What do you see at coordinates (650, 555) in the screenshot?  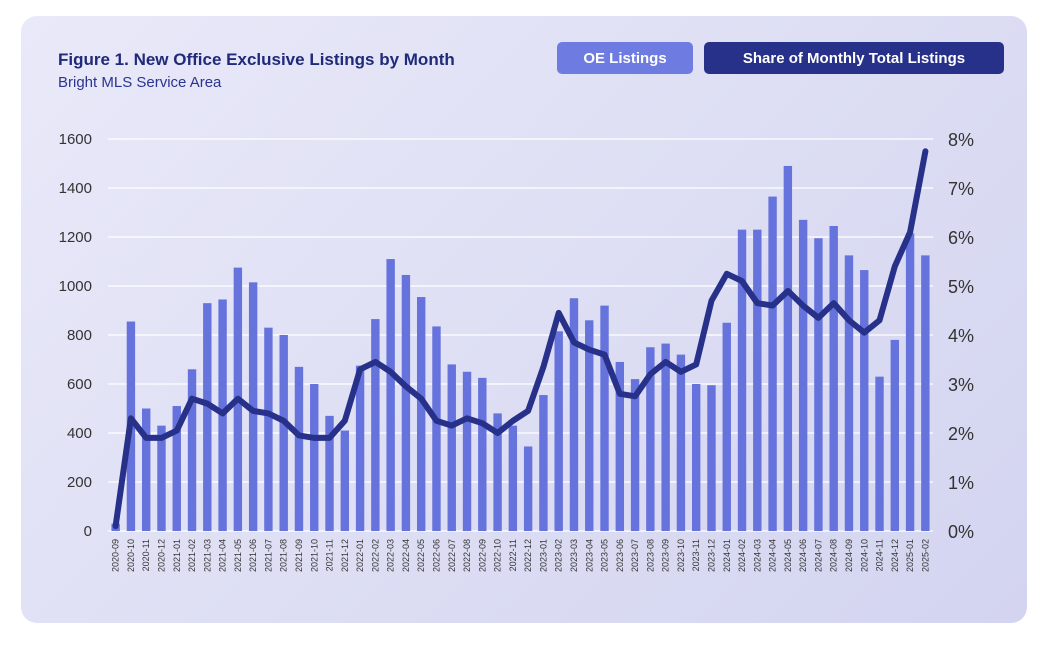 I see `x-tick-label: 2023-08` at bounding box center [650, 555].